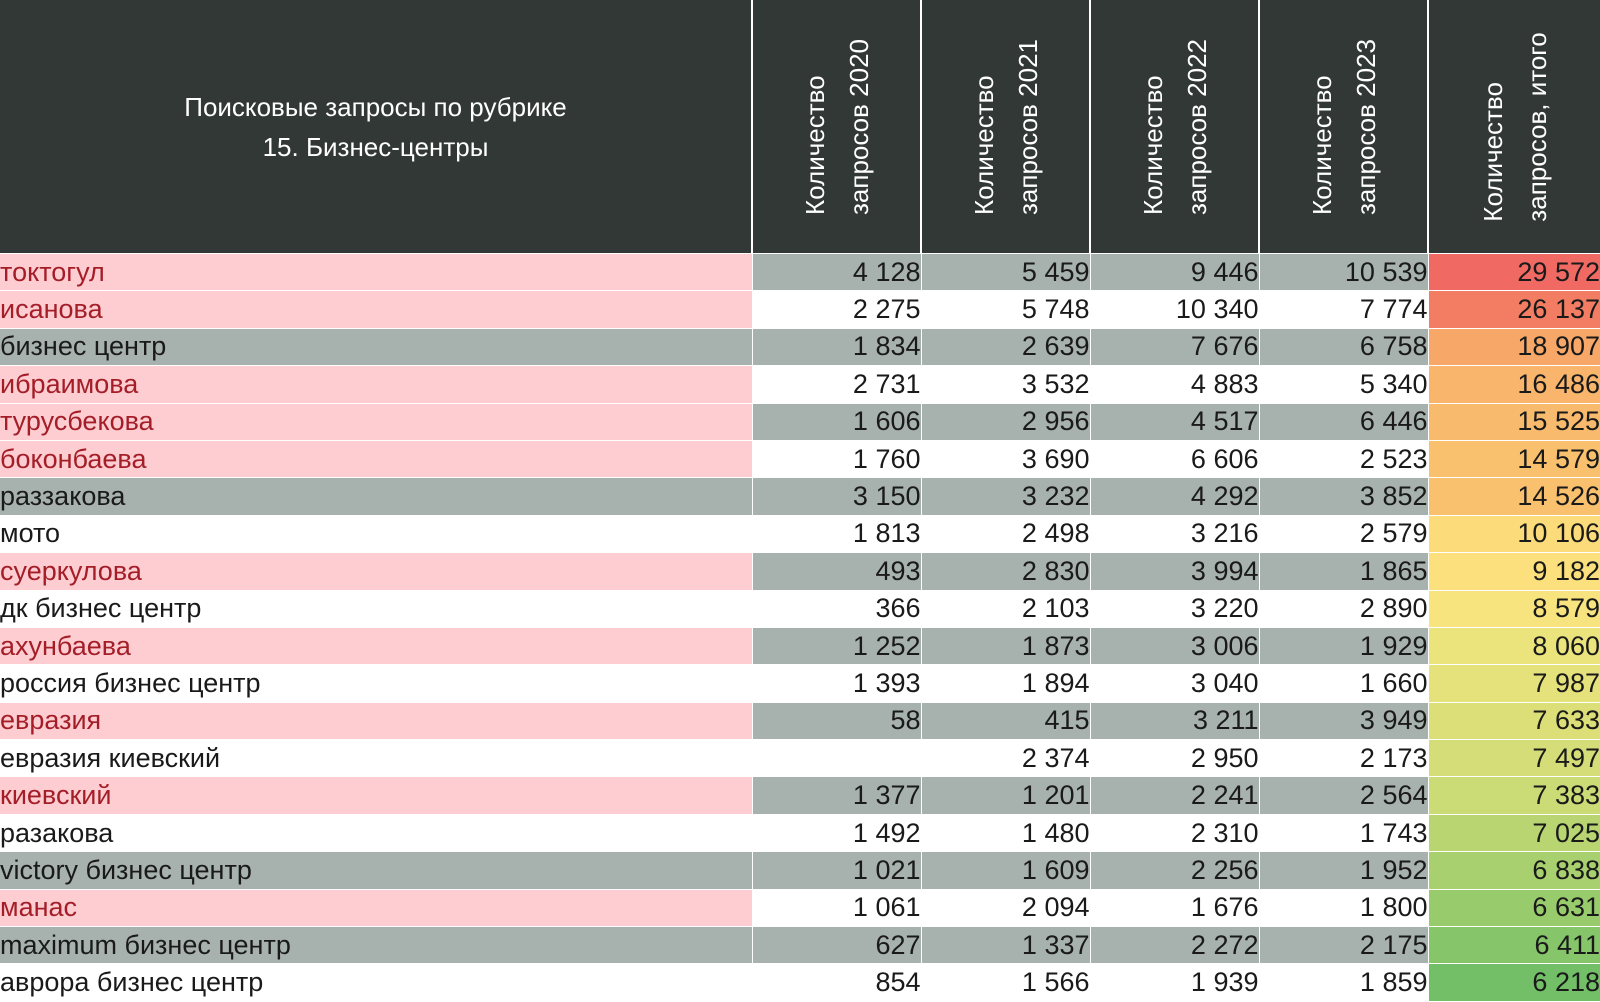  What do you see at coordinates (1513, 459) in the screenshot?
I see `total-cell: 14 579` at bounding box center [1513, 459].